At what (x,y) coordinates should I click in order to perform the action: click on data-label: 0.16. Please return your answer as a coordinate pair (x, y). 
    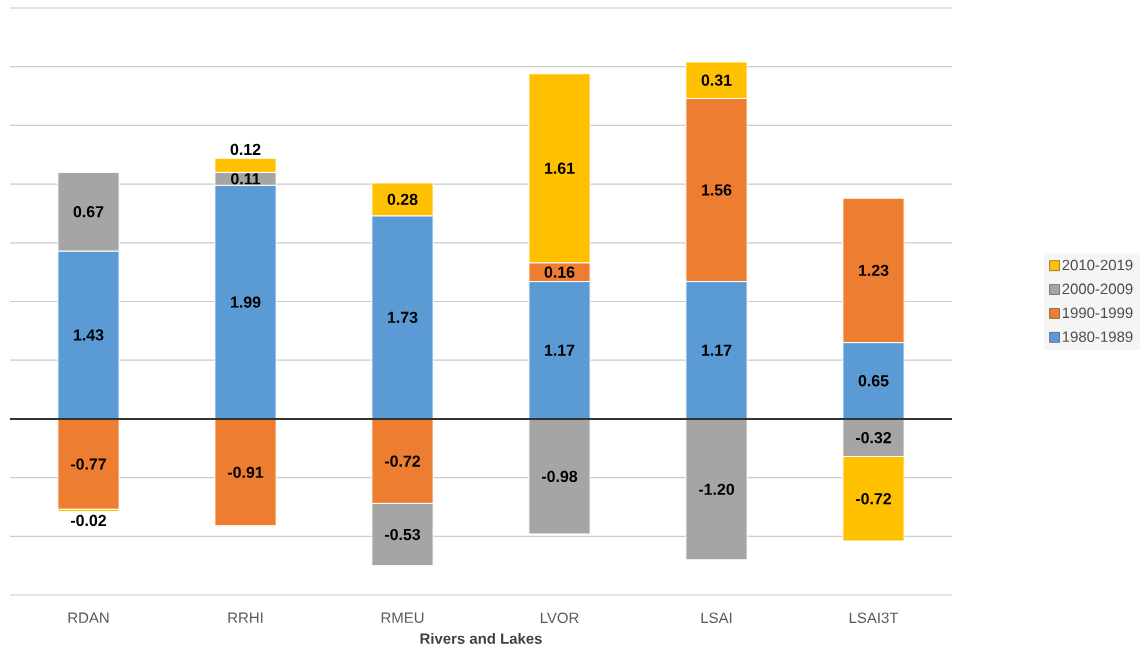
    Looking at the image, I should click on (559, 272).